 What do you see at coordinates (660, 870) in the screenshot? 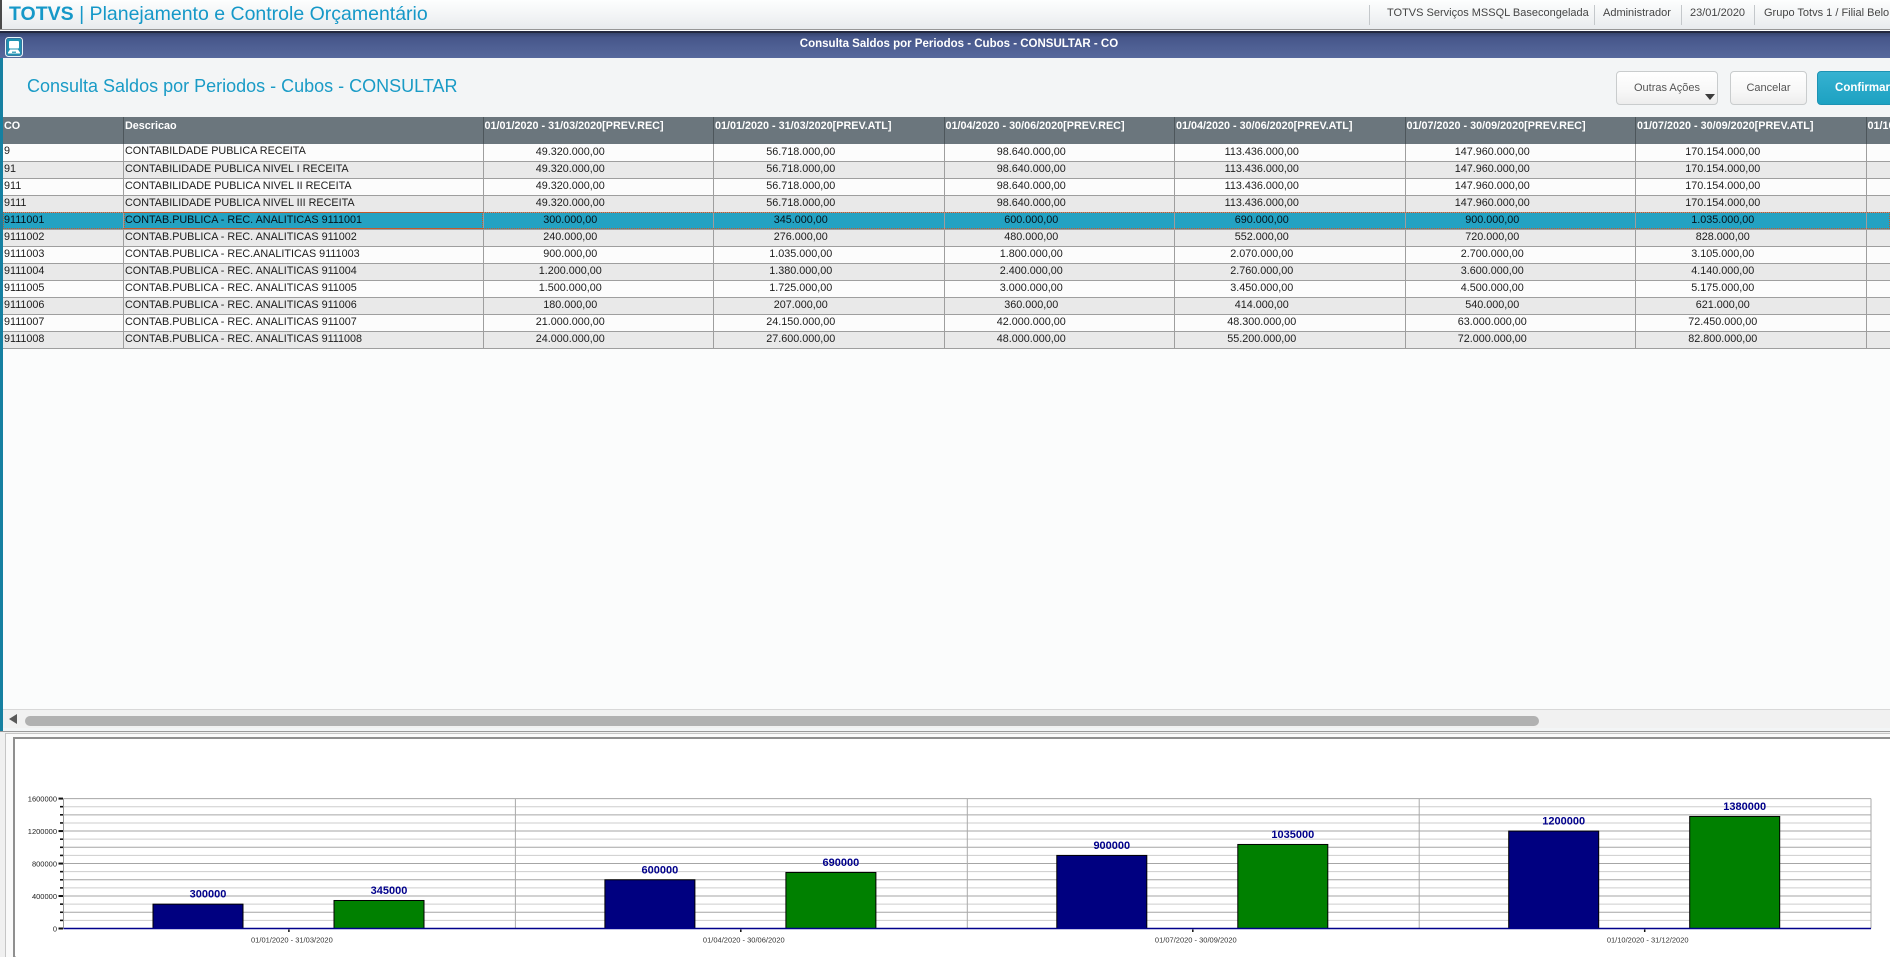
I see `svg-text: 600000` at bounding box center [660, 870].